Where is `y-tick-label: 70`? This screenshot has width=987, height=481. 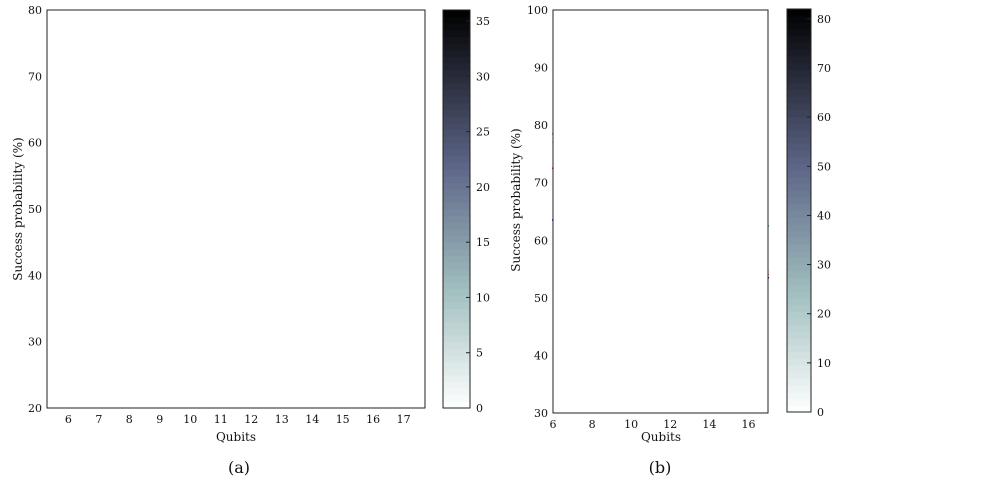
y-tick-label: 70 is located at coordinates (541, 183).